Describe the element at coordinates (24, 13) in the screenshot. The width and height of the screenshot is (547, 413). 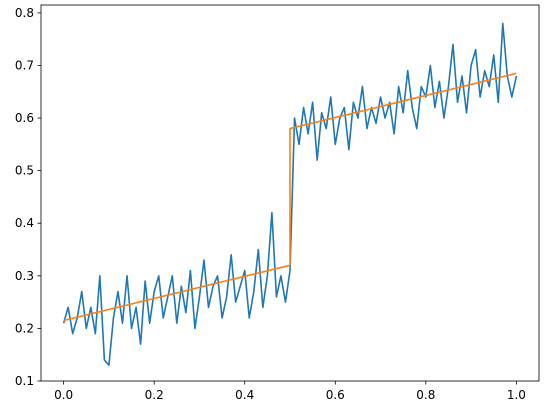
I see `y-tick-label-7: 0.8` at that location.